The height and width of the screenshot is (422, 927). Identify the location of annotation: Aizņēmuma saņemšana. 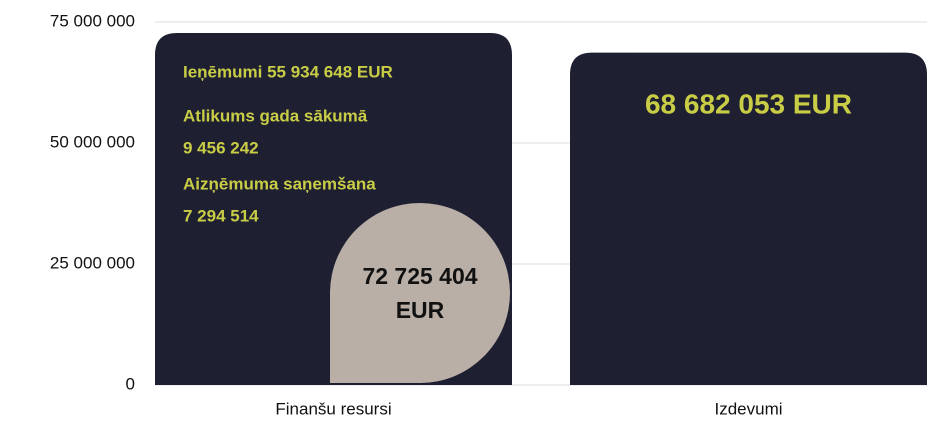
(279, 183).